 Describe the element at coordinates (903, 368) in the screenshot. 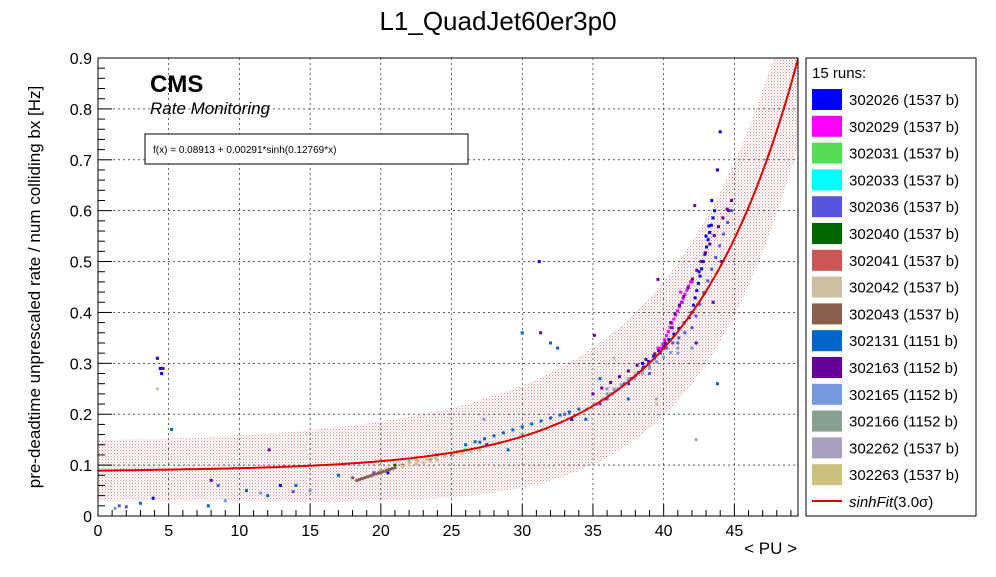

I see `legend-label: 302163 (1152 b)` at that location.